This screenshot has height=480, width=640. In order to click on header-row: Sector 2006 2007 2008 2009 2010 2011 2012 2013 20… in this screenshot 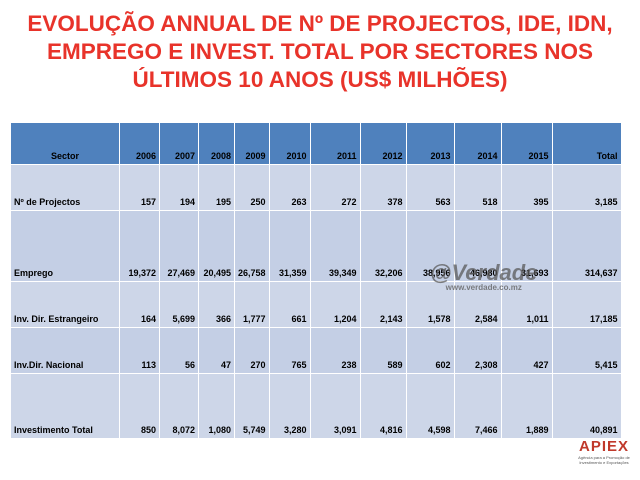, I will do `click(316, 143)`.